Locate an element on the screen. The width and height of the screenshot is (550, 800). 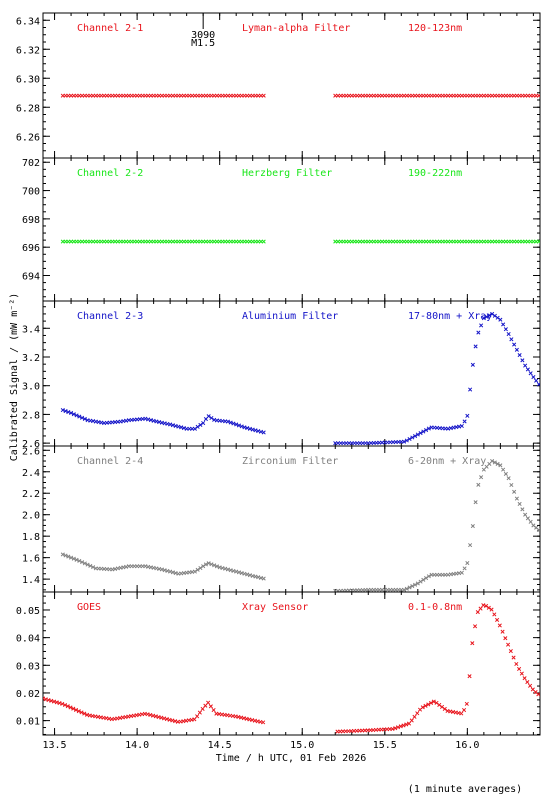
x-tick-label: 14.5 is located at coordinates (220, 745).